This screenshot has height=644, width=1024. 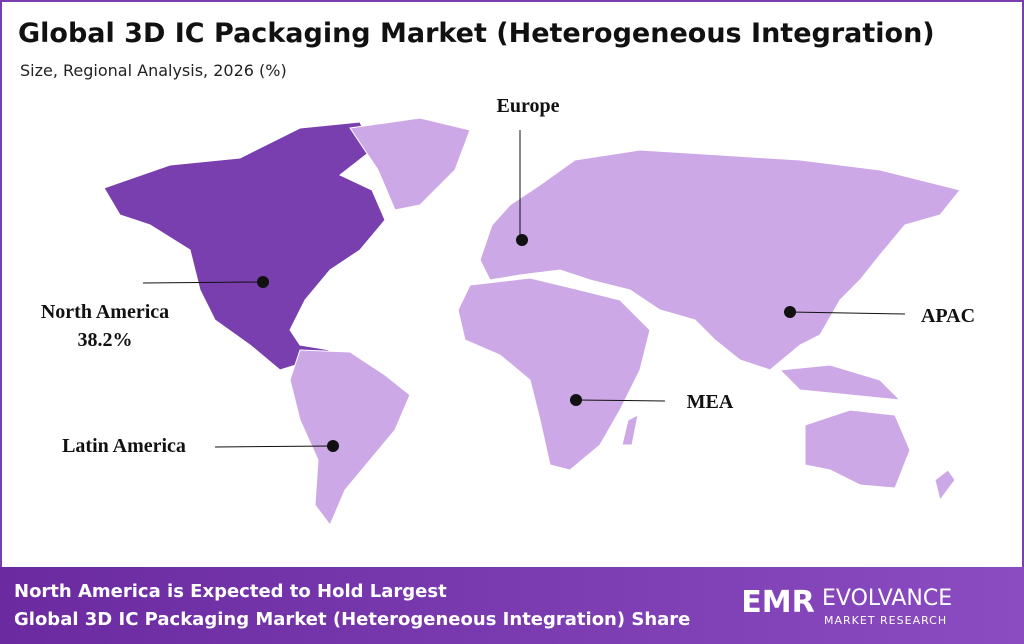 What do you see at coordinates (105, 312) in the screenshot?
I see `region-label: North America` at bounding box center [105, 312].